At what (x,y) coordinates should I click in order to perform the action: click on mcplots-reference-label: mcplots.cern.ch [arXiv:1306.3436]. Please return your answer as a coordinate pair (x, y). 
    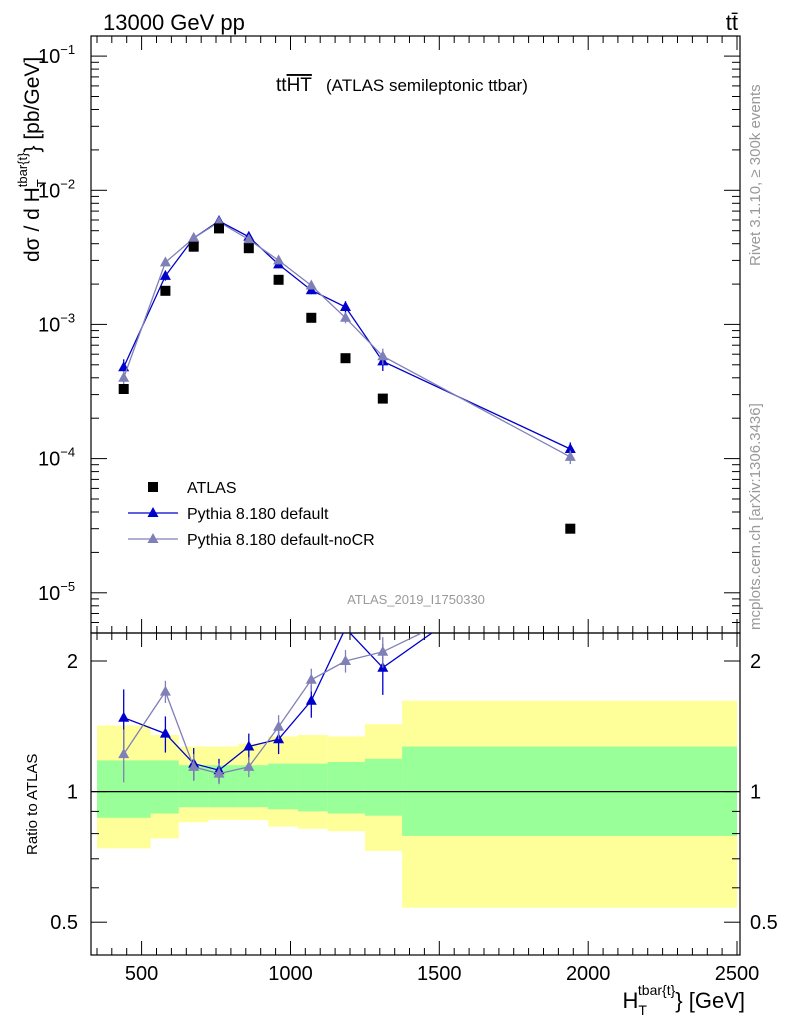
    Looking at the image, I should click on (755, 516).